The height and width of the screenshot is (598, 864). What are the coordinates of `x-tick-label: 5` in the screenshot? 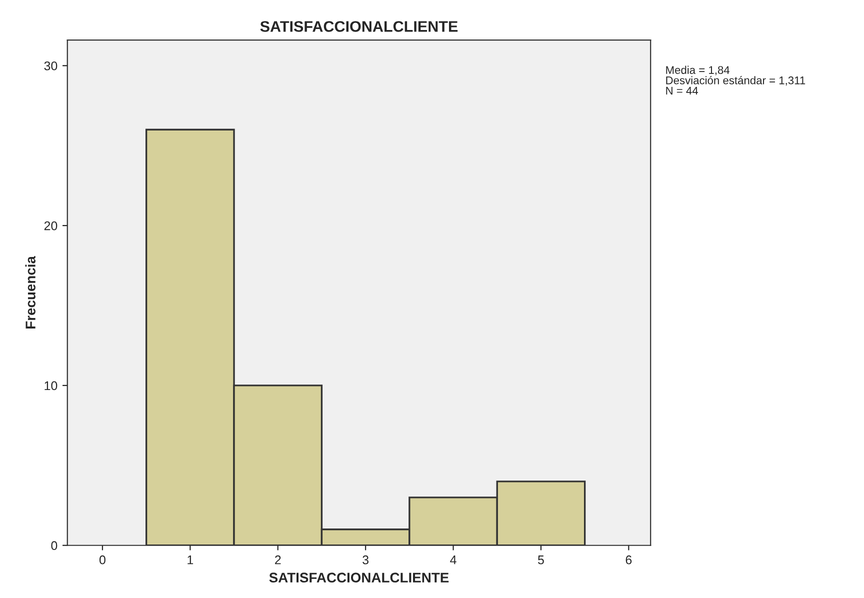 It's located at (541, 560).